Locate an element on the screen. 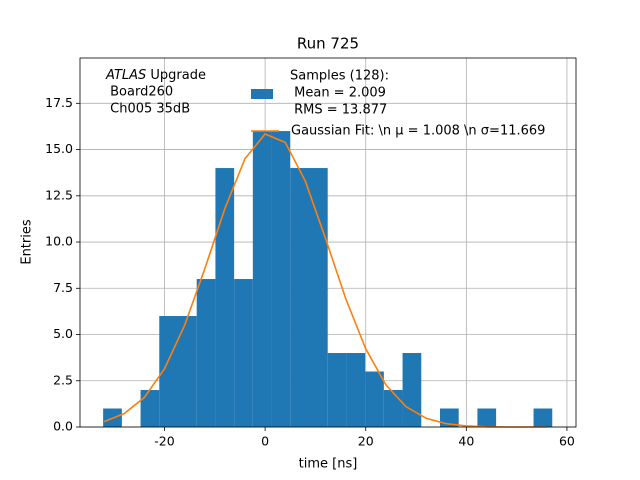 Image resolution: width=640 pixels, height=480 pixels. x-tick-label: 0 is located at coordinates (265, 441).